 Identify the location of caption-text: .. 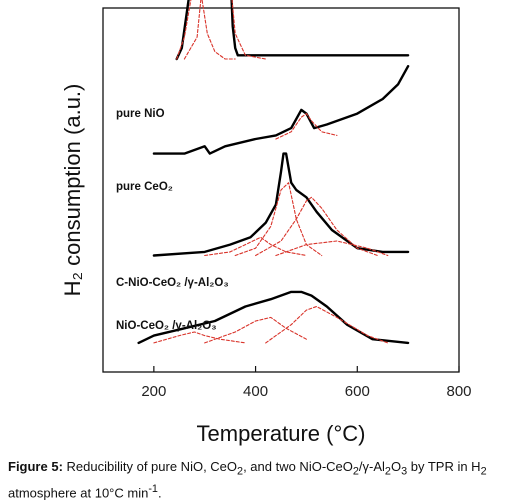
(159, 492).